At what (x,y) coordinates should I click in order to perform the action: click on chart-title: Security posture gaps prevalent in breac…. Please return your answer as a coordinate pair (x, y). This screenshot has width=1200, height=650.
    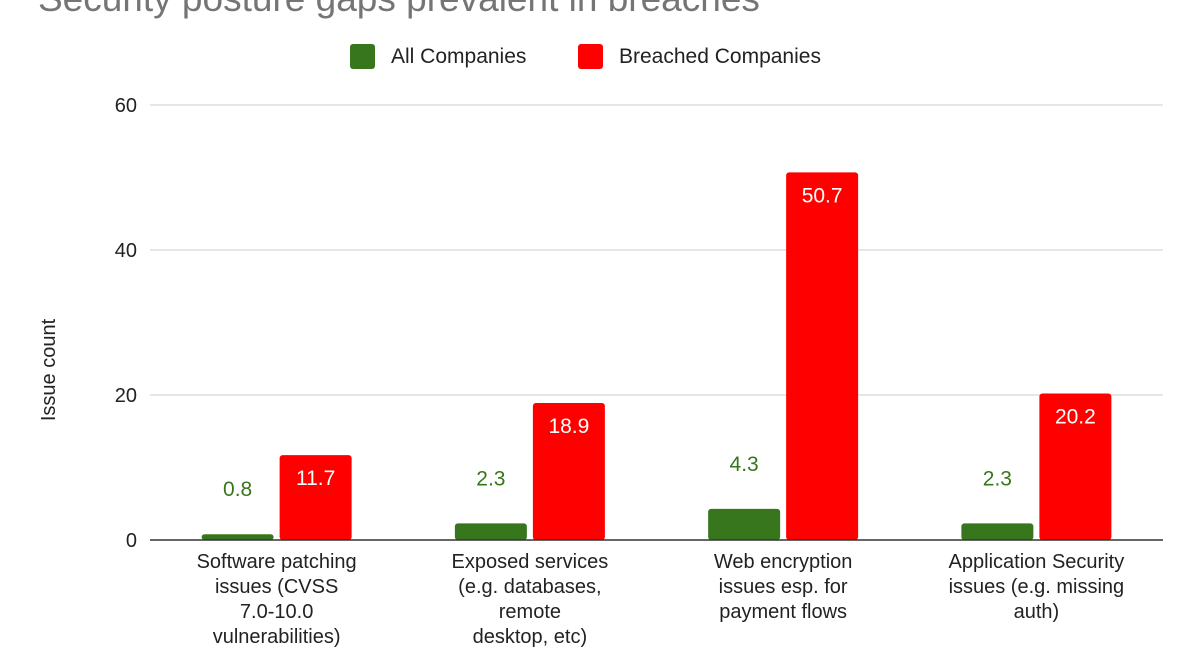
    Looking at the image, I should click on (399, 10).